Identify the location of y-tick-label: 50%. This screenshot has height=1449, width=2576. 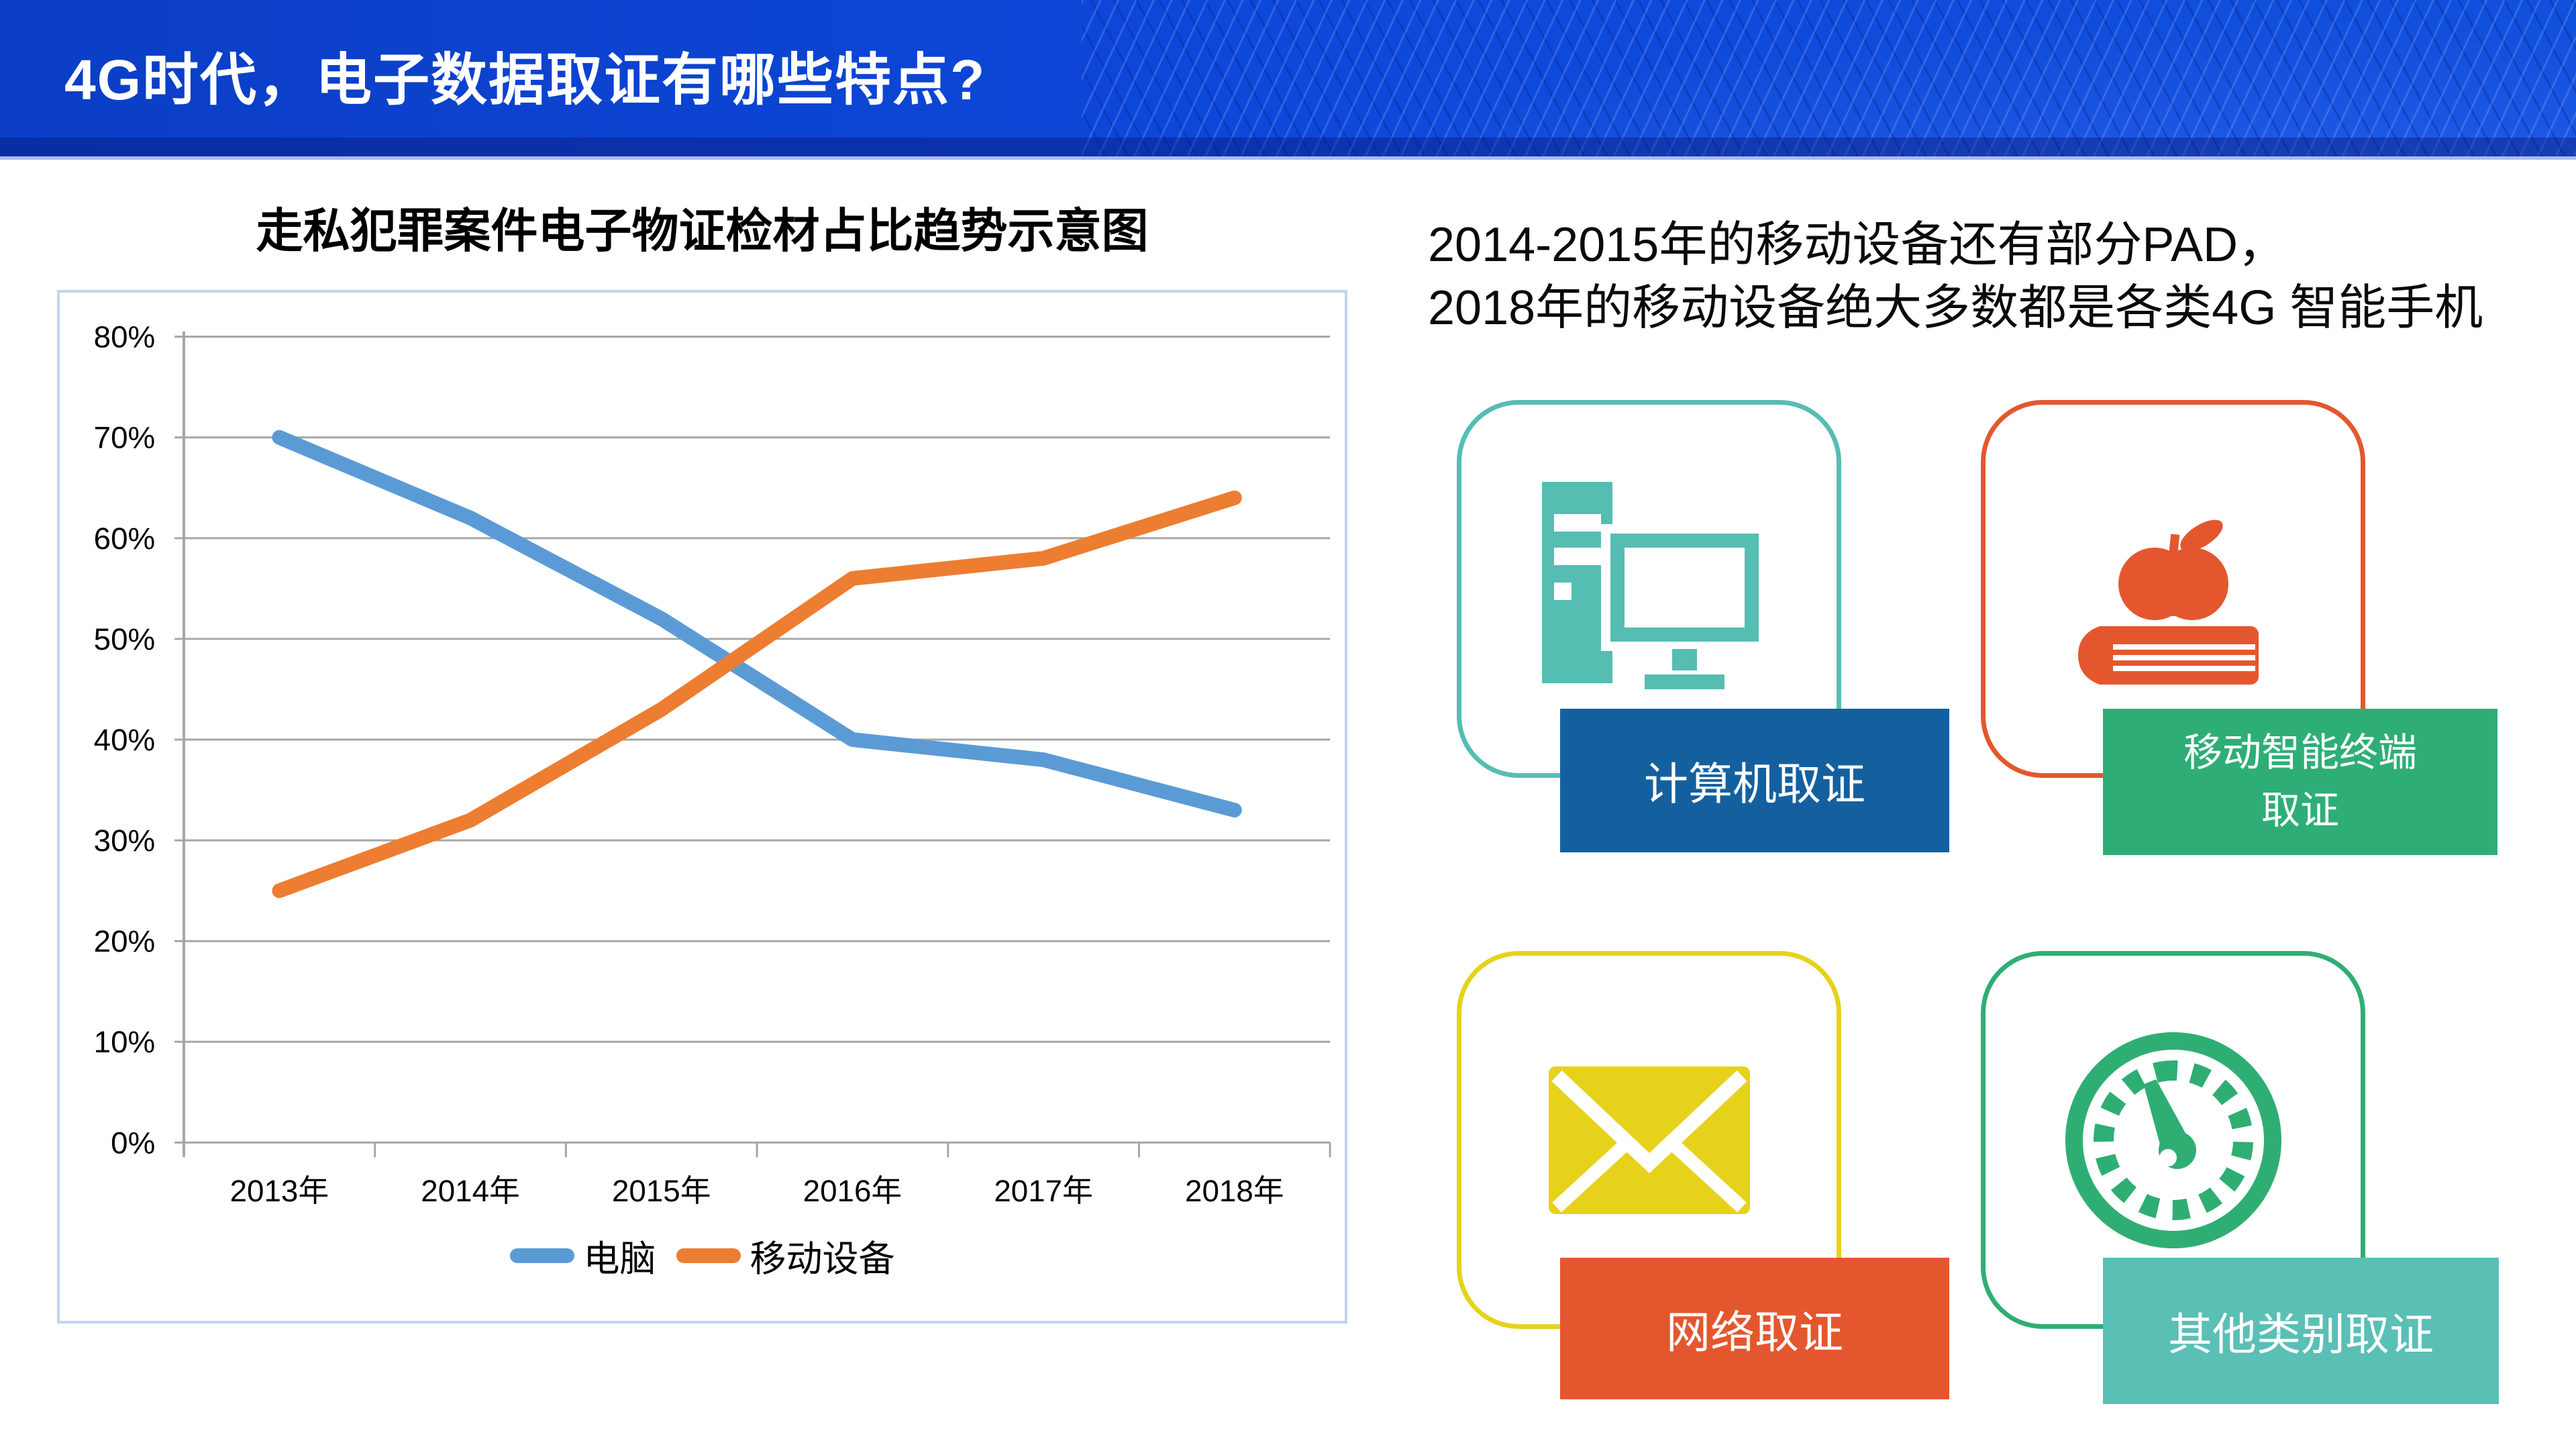
(125, 639).